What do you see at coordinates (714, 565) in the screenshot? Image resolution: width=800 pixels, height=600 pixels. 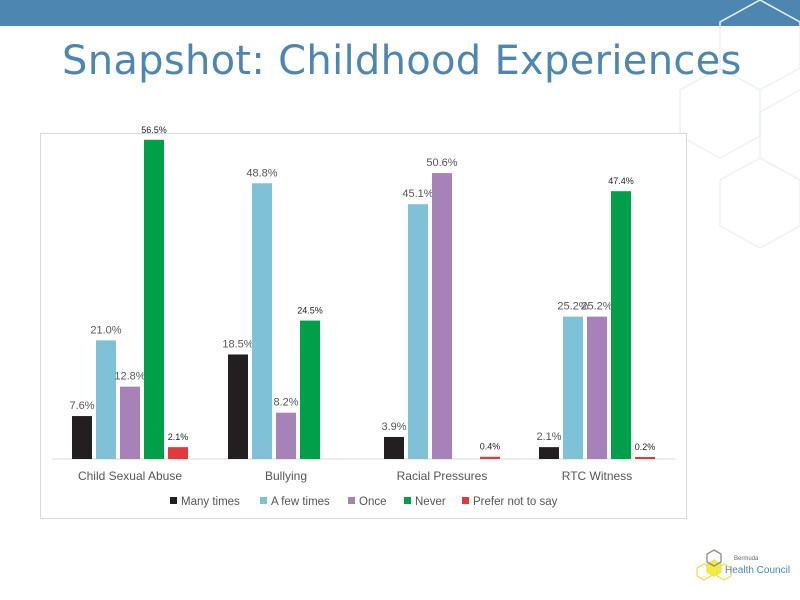 I see `hexagon-logo-icon` at bounding box center [714, 565].